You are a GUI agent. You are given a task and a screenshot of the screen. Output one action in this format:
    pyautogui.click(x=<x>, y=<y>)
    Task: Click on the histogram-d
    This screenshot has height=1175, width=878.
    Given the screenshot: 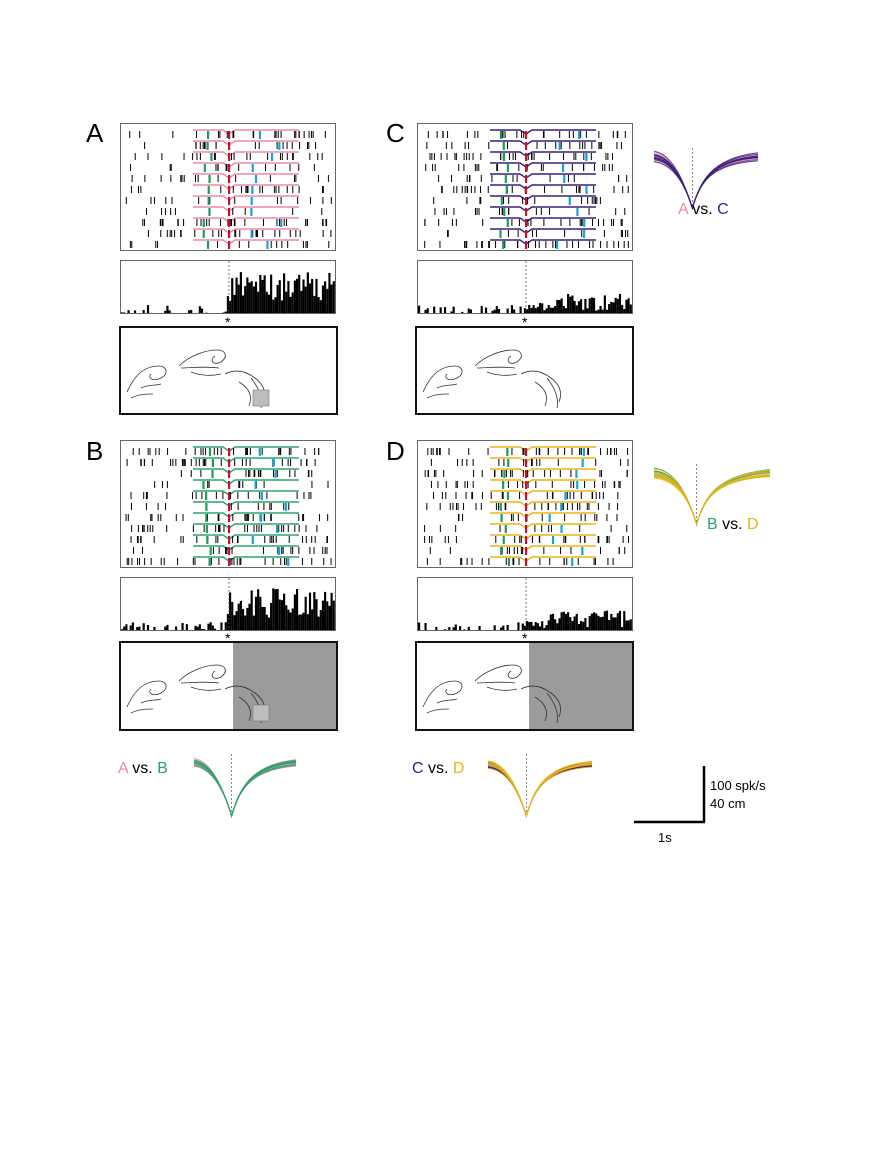 What is the action you would take?
    pyautogui.click(x=525, y=604)
    